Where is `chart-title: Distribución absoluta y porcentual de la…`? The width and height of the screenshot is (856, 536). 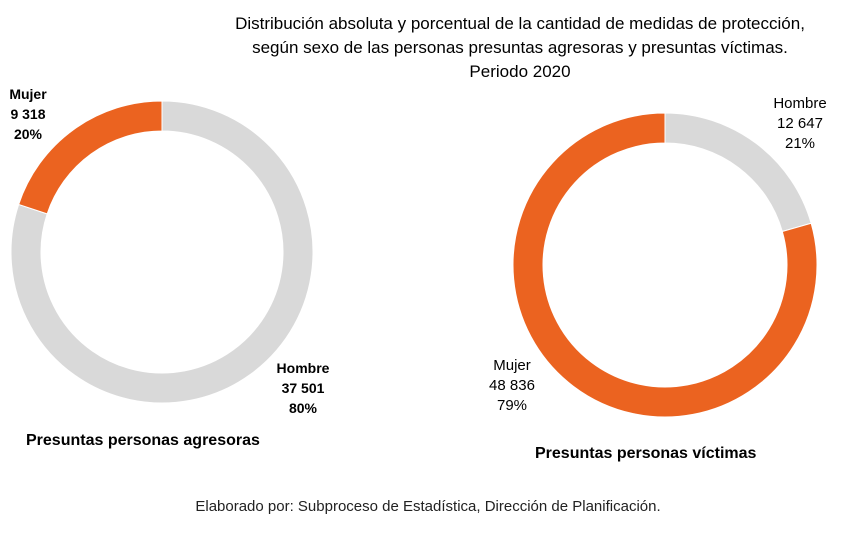 chart-title: Distribución absoluta y porcentual de la… is located at coordinates (518, 48).